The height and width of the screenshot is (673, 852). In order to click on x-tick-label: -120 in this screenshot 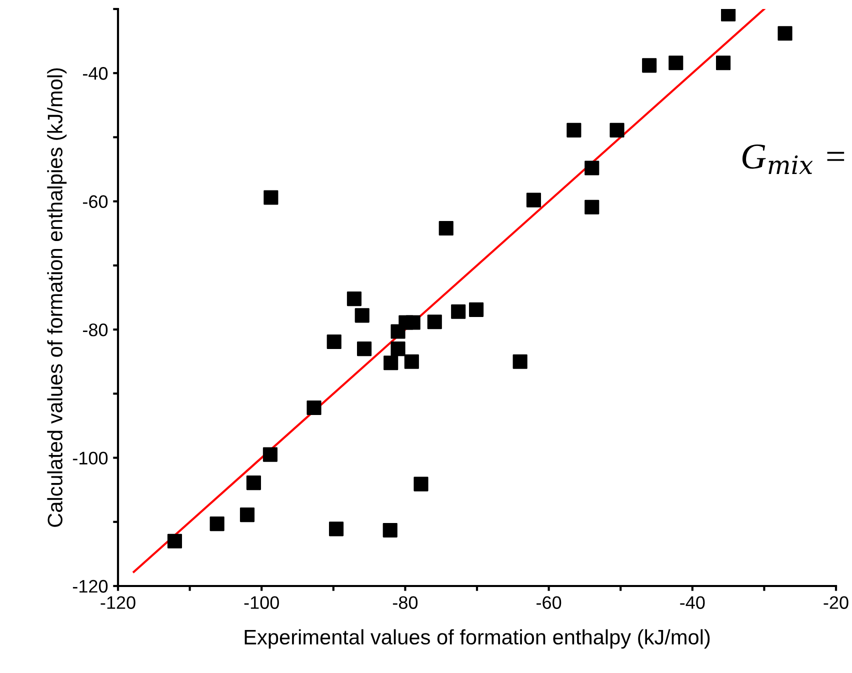, I will do `click(118, 602)`.